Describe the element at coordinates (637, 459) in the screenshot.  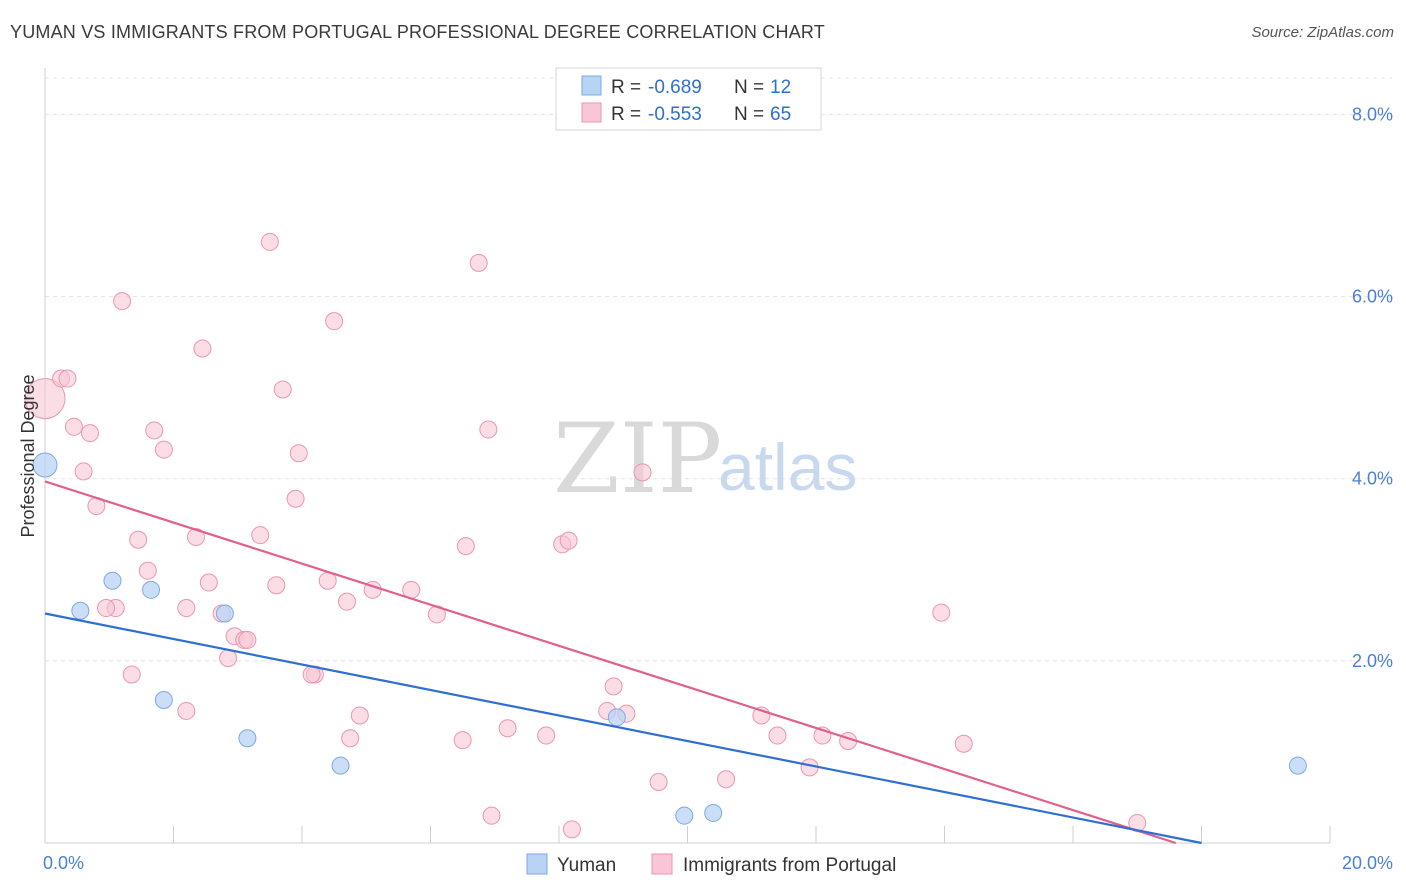
I see `watermark-zip: ZIP` at that location.